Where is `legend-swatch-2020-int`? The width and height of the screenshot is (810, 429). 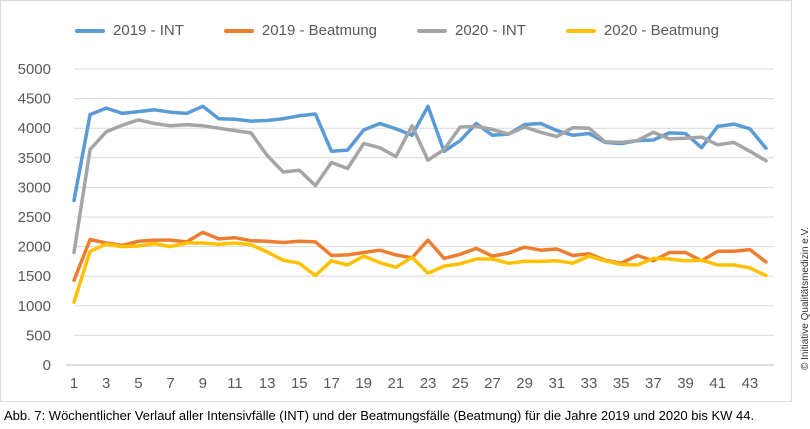
legend-swatch-2020-int is located at coordinates (432, 30).